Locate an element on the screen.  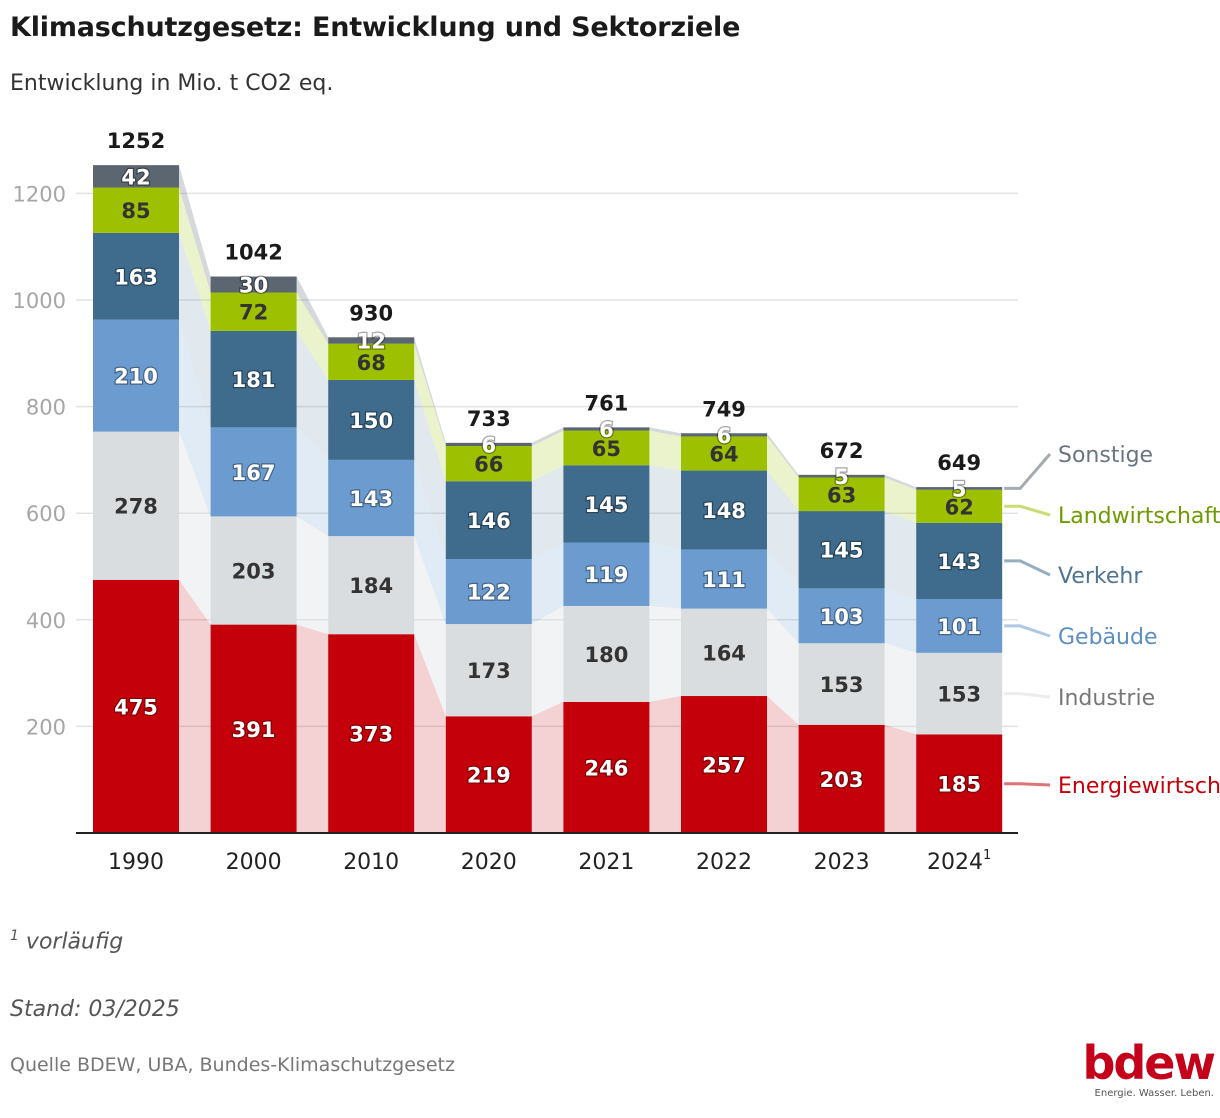
y-tick-label: 1000 is located at coordinates (39, 301).